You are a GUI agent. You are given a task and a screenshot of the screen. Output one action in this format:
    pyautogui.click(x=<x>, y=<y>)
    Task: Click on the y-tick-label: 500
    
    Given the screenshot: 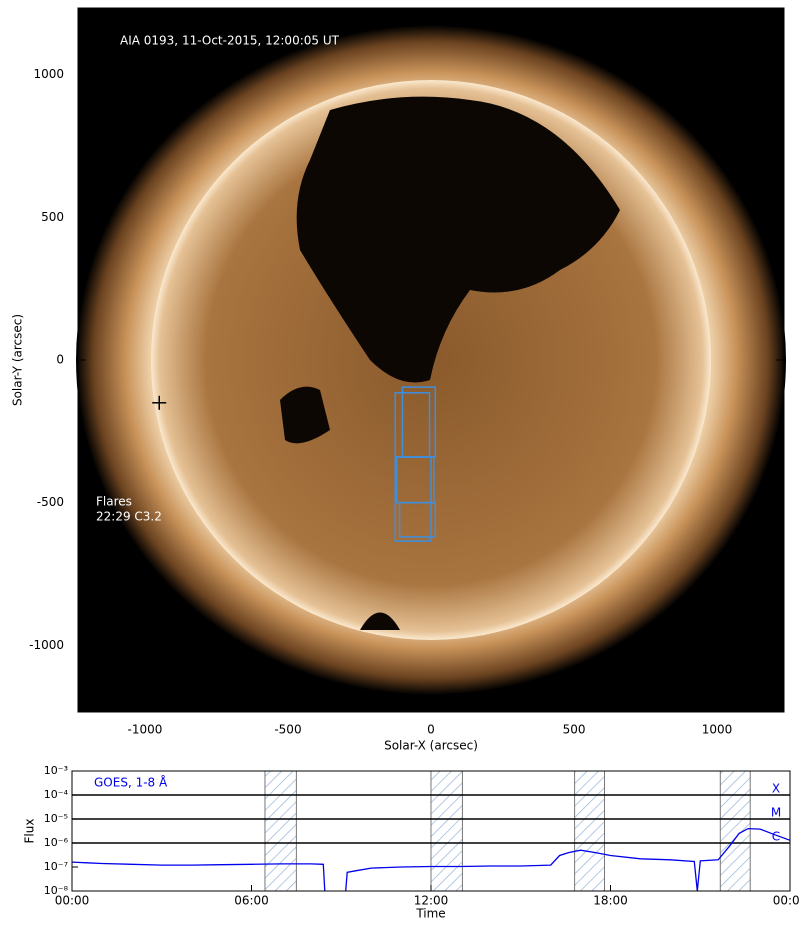 What is the action you would take?
    pyautogui.click(x=52, y=217)
    